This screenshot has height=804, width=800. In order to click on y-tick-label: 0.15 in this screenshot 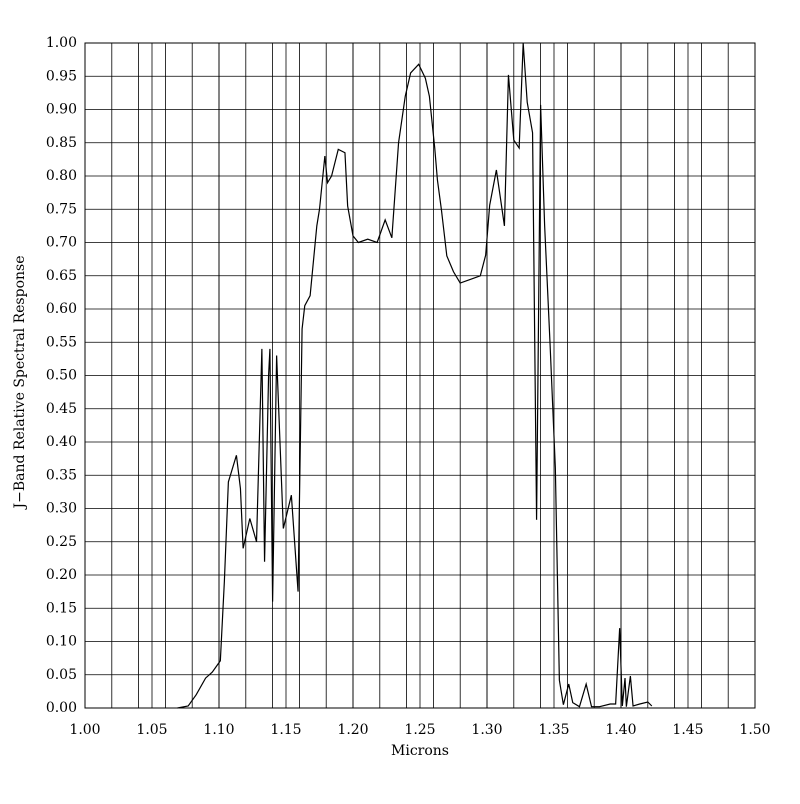, I will do `click(61, 608)`.